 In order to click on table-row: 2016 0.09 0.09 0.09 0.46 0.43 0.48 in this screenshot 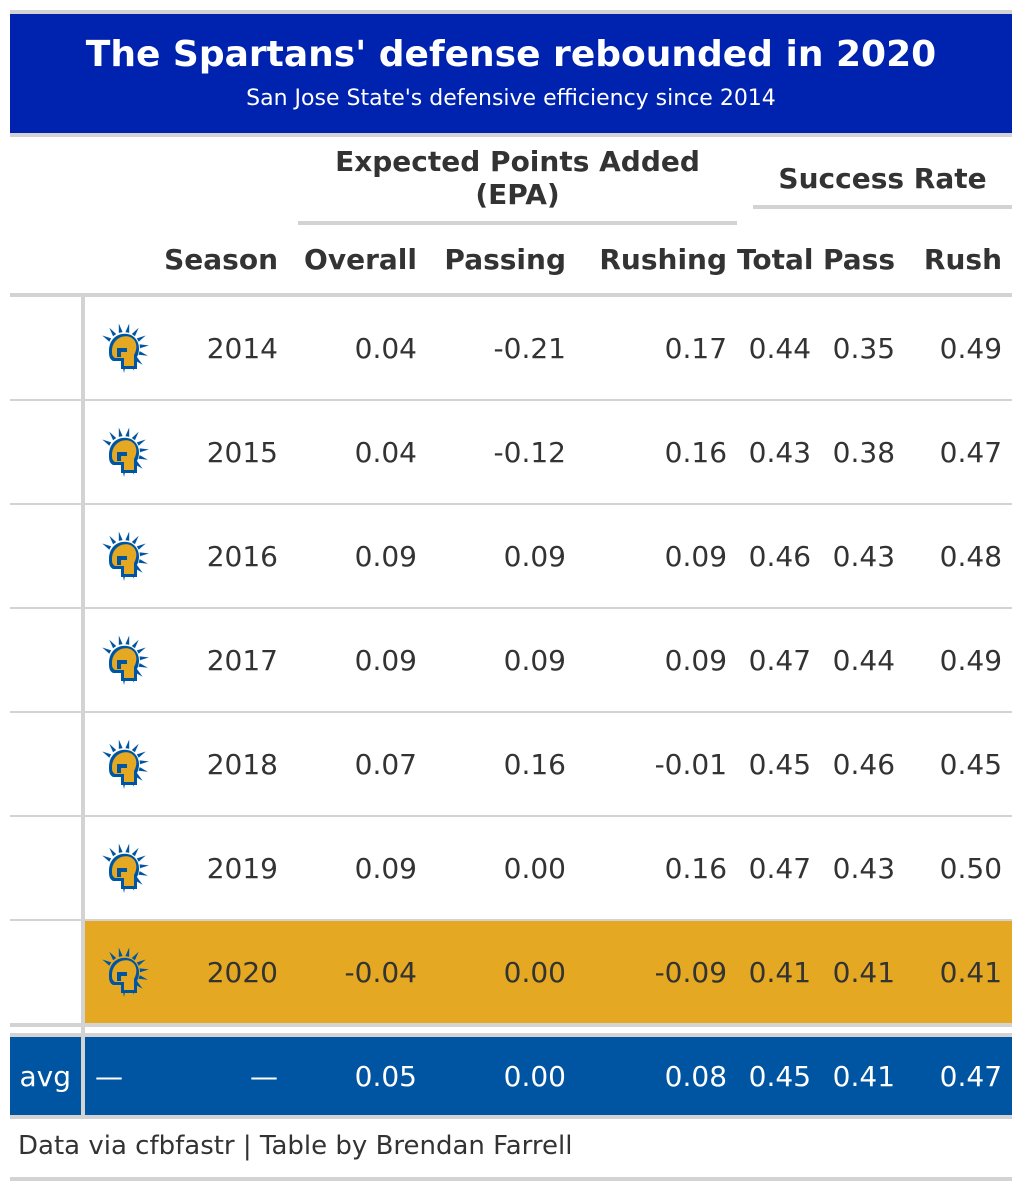, I will do `click(511, 556)`.